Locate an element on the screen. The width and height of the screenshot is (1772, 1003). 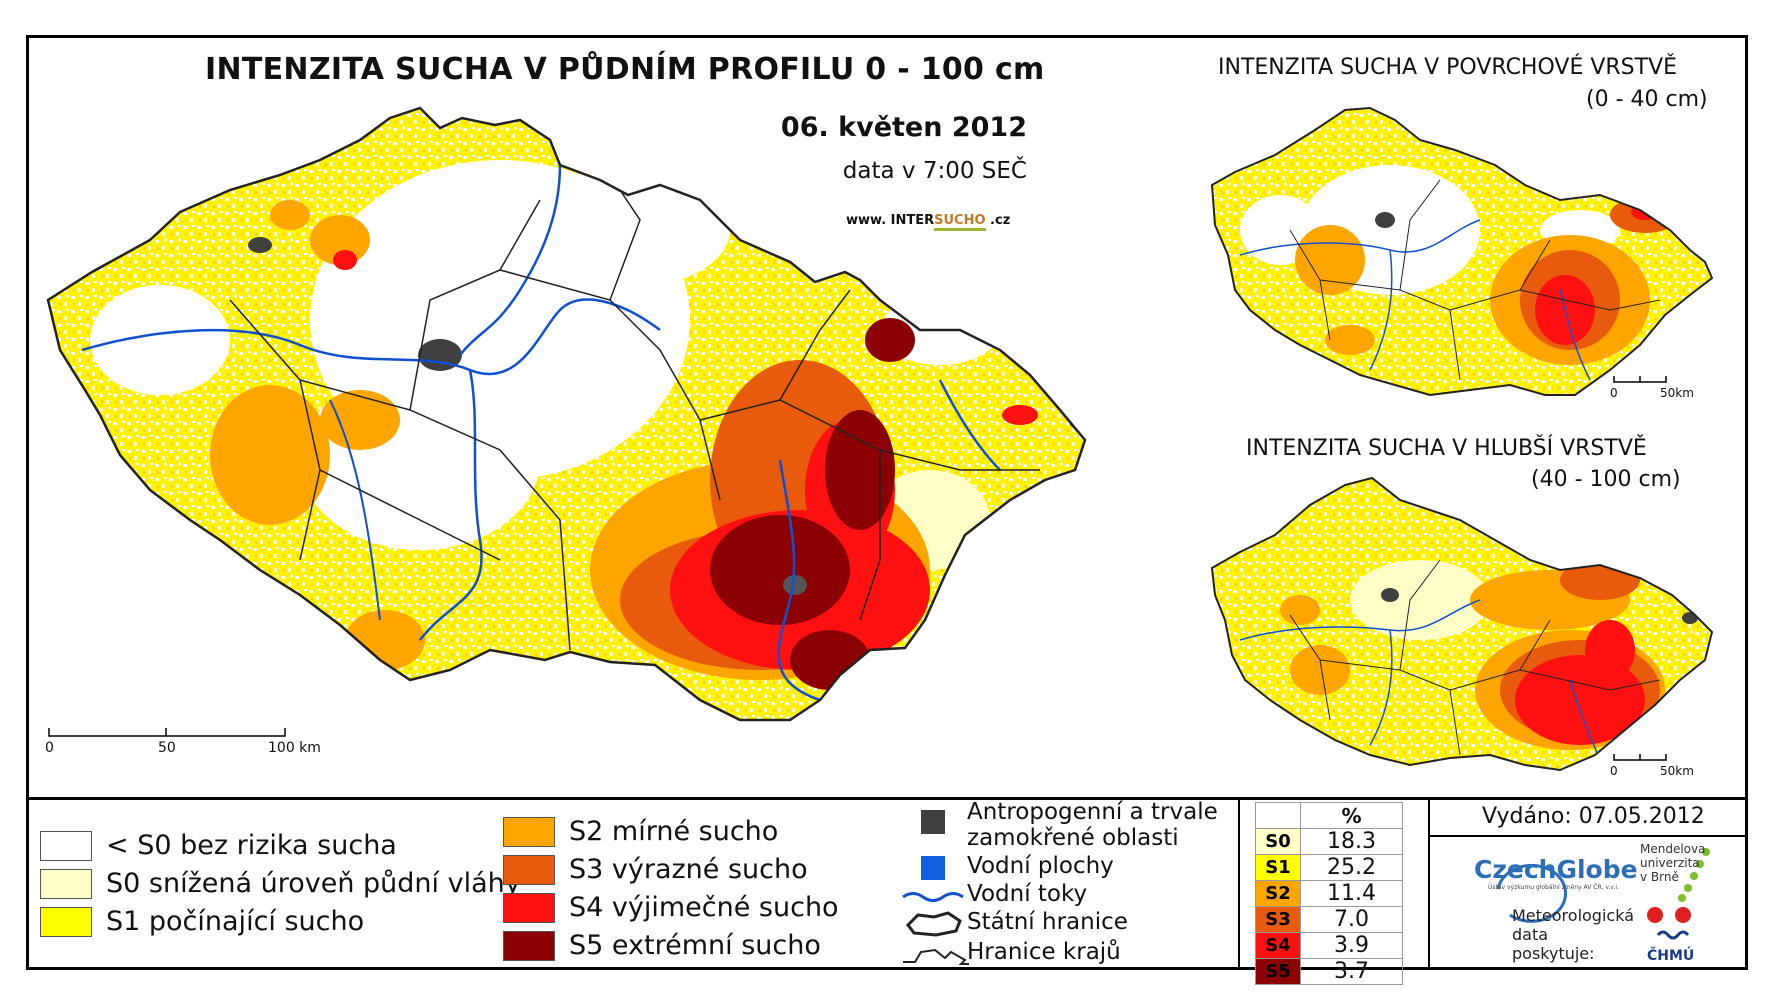
legend-item-s2: S2 mírné sucho is located at coordinates (640, 831).